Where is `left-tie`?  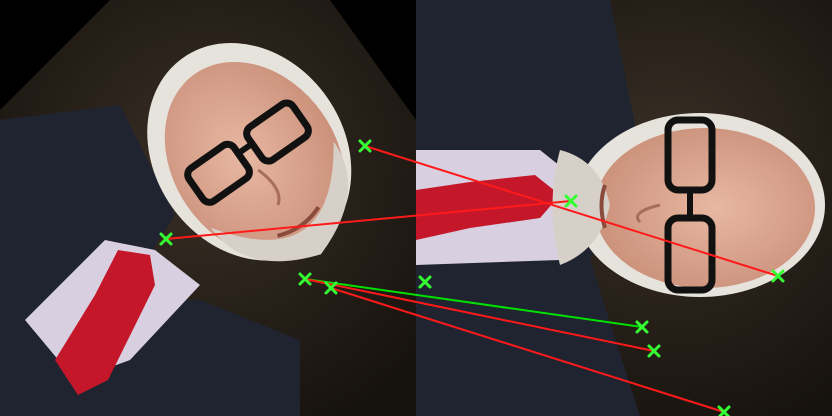 left-tie is located at coordinates (105, 322).